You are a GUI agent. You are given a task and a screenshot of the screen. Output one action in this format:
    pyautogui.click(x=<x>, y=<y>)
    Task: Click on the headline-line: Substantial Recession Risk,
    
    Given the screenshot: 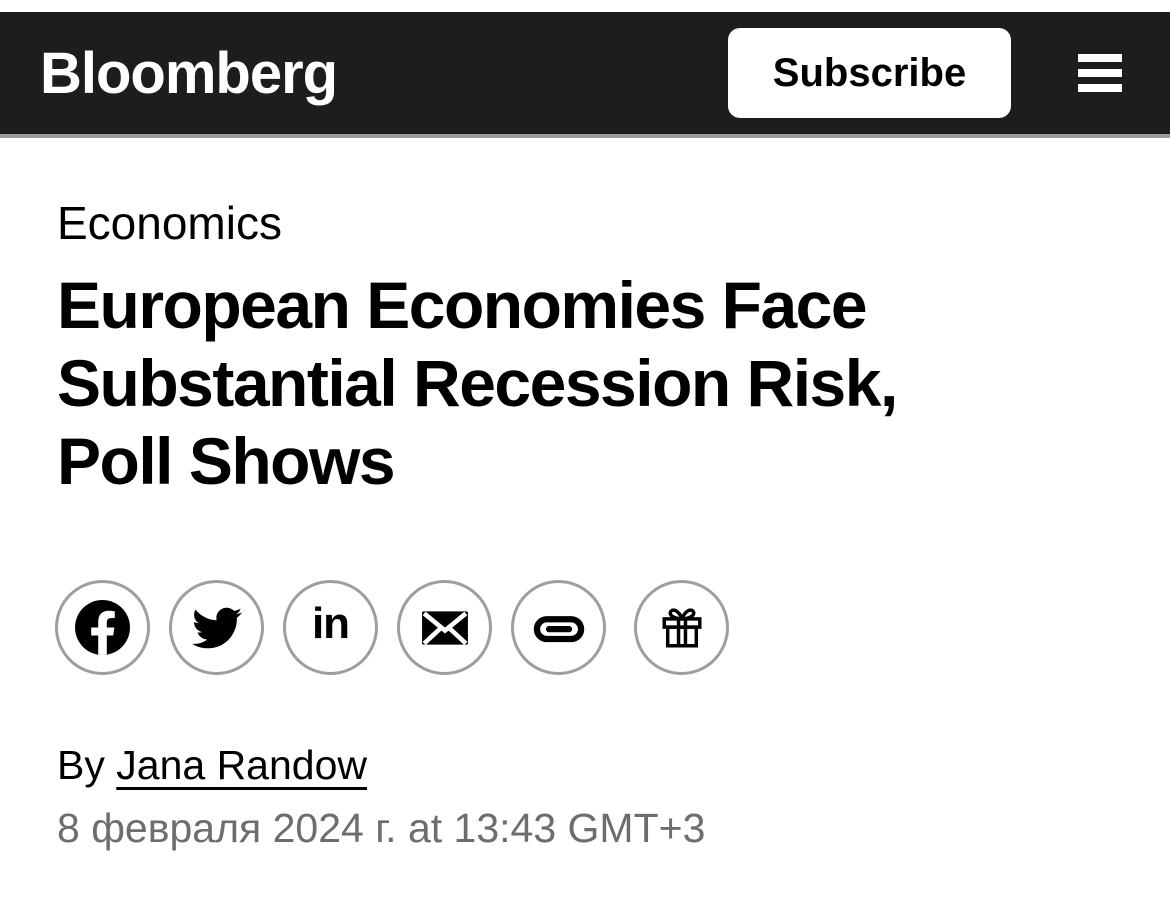 What is the action you would take?
    pyautogui.click(x=477, y=383)
    